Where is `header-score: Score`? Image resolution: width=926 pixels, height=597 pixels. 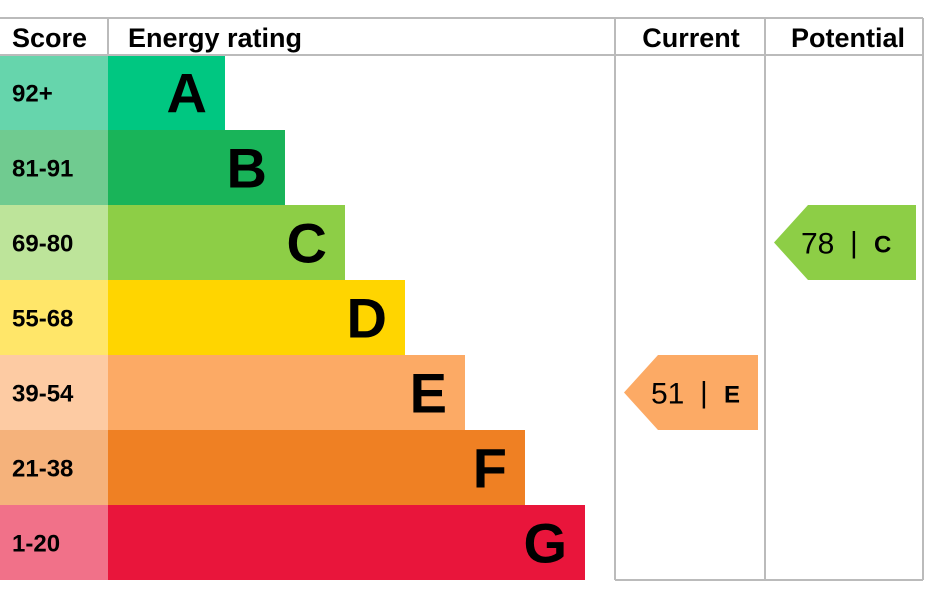 header-score: Score is located at coordinates (49, 38).